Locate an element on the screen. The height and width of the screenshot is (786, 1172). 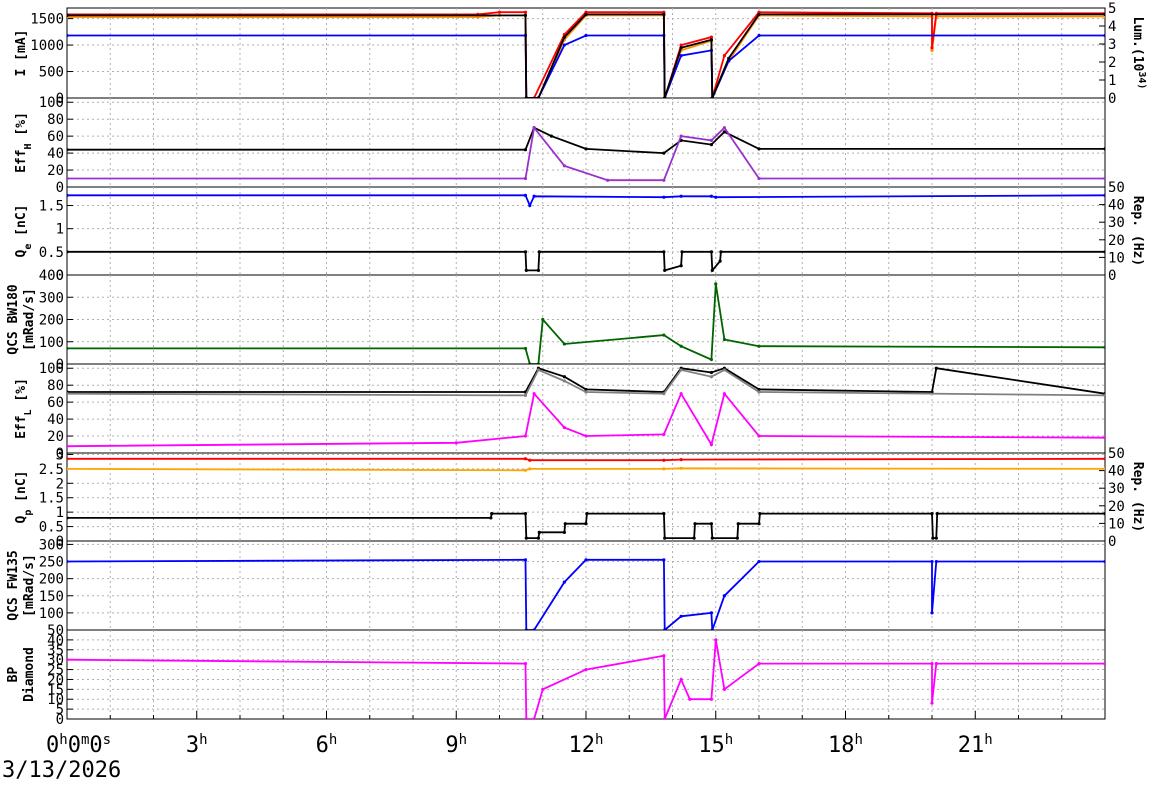
right-tick-label: 2 is located at coordinates (1112, 63).